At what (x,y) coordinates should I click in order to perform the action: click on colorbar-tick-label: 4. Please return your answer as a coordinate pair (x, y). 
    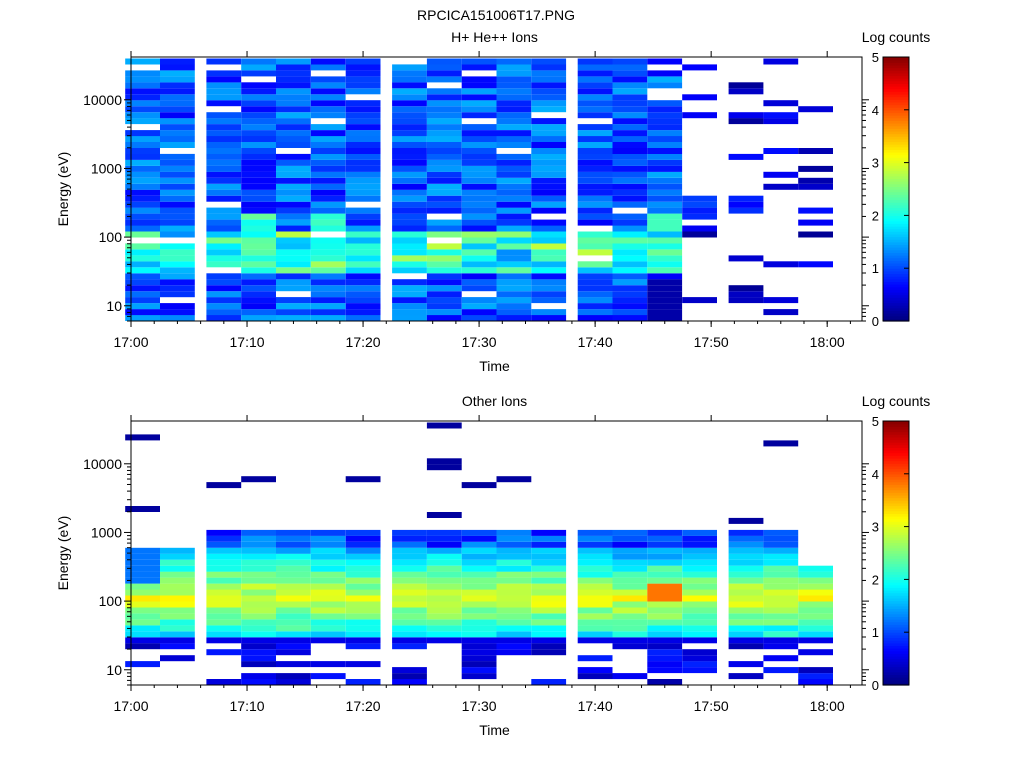
    Looking at the image, I should click on (875, 110).